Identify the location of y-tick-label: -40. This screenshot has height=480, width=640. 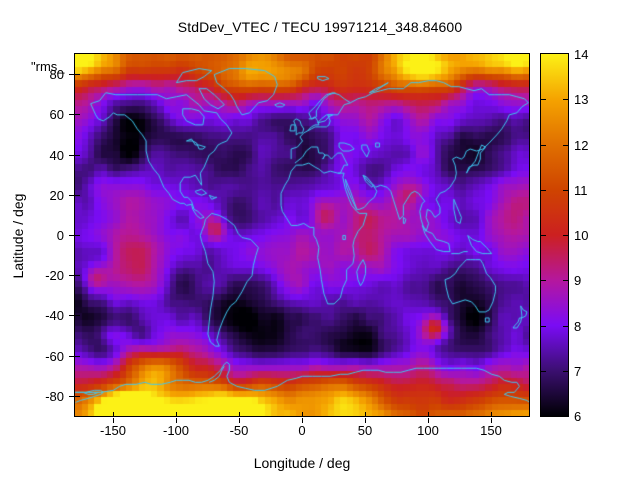
(54, 315).